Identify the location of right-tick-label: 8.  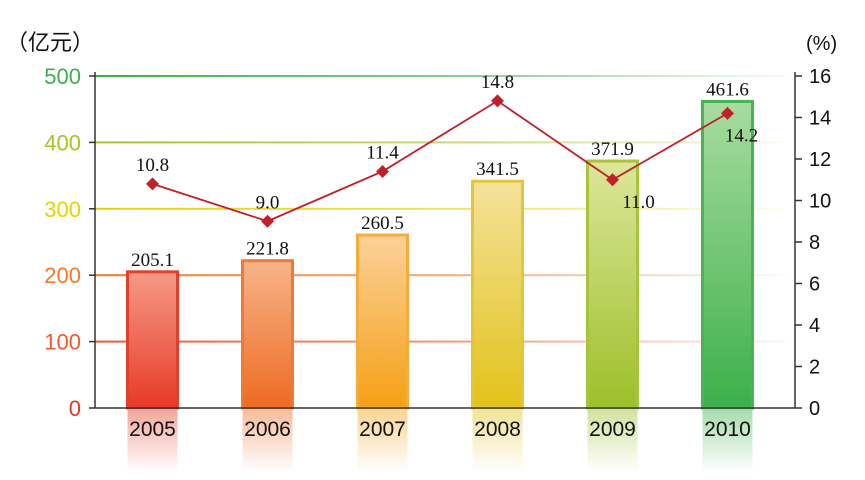
(814, 243).